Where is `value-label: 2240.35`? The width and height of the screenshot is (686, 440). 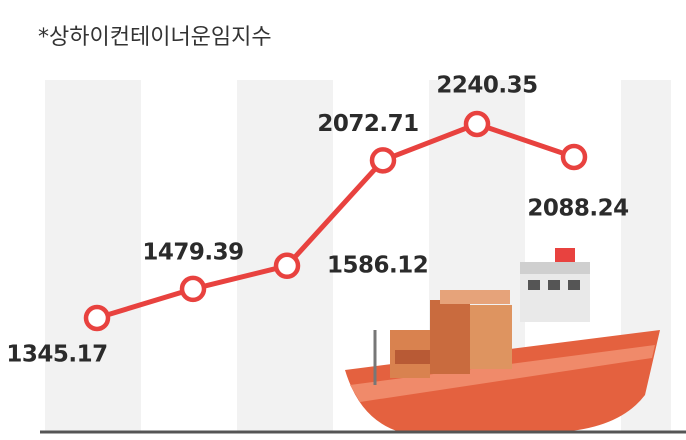
value-label: 2240.35 is located at coordinates (486, 86).